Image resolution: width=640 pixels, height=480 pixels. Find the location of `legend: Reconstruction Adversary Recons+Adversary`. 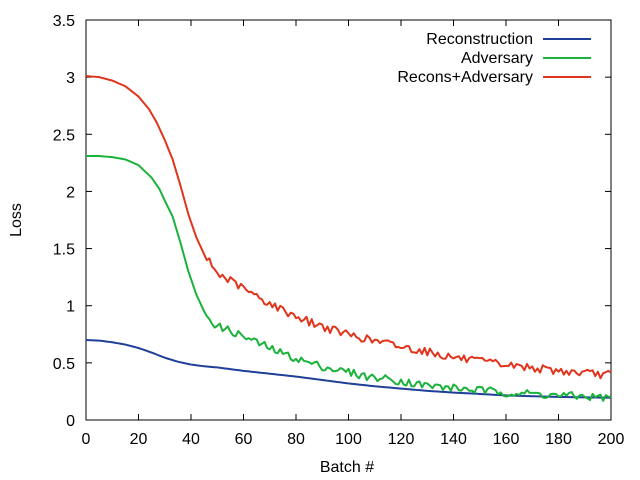

legend: Reconstruction Adversary Recons+Adversary is located at coordinates (494, 58).